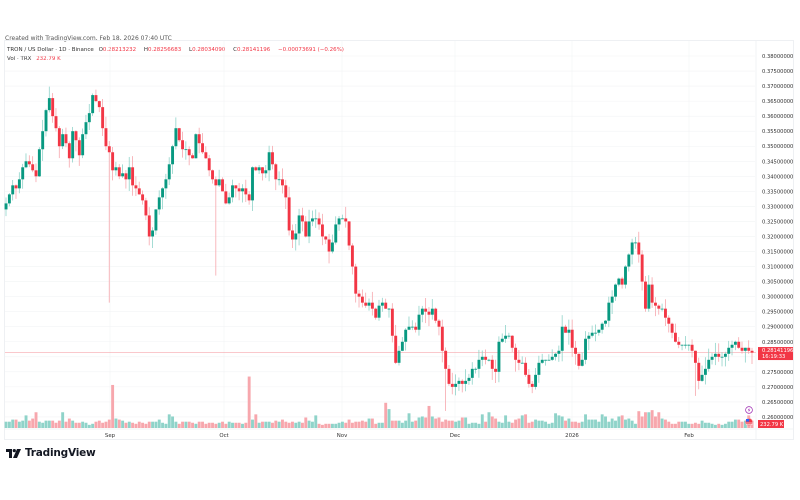 This screenshot has width=800, height=500. What do you see at coordinates (777, 328) in the screenshot?
I see `price-axis-label: 0.29000000` at bounding box center [777, 328].